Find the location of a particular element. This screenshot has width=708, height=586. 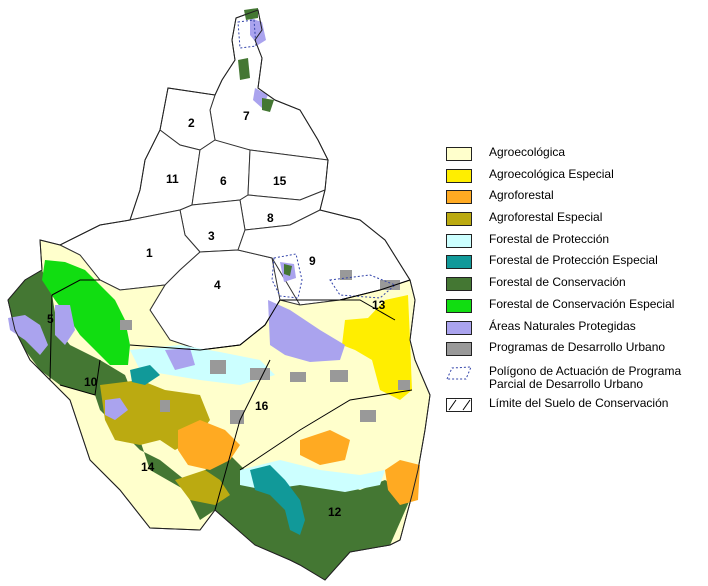

legend-label: Límite del Suelo de Conservación is located at coordinates (578, 403).